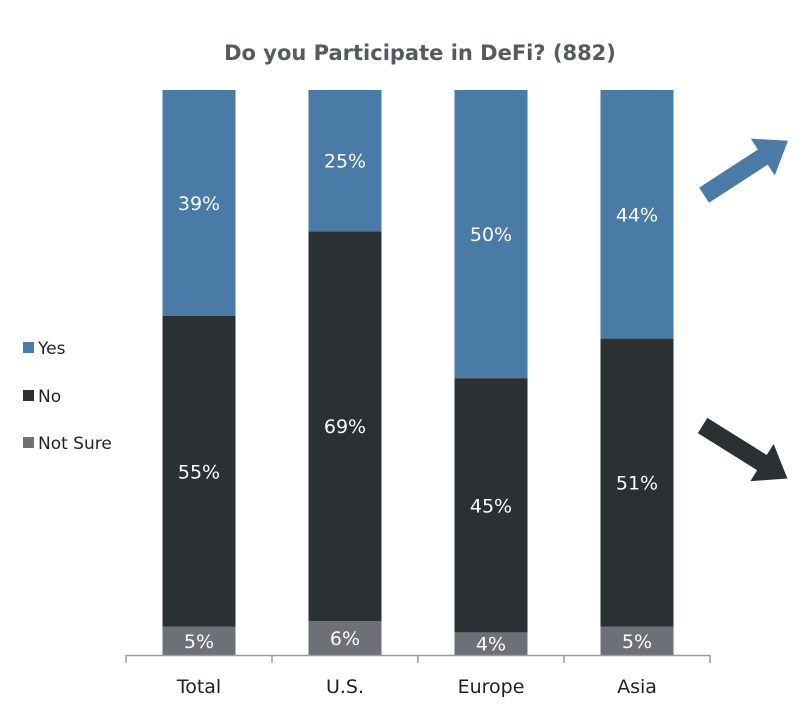  What do you see at coordinates (49, 397) in the screenshot?
I see `legend-label-no: No` at bounding box center [49, 397].